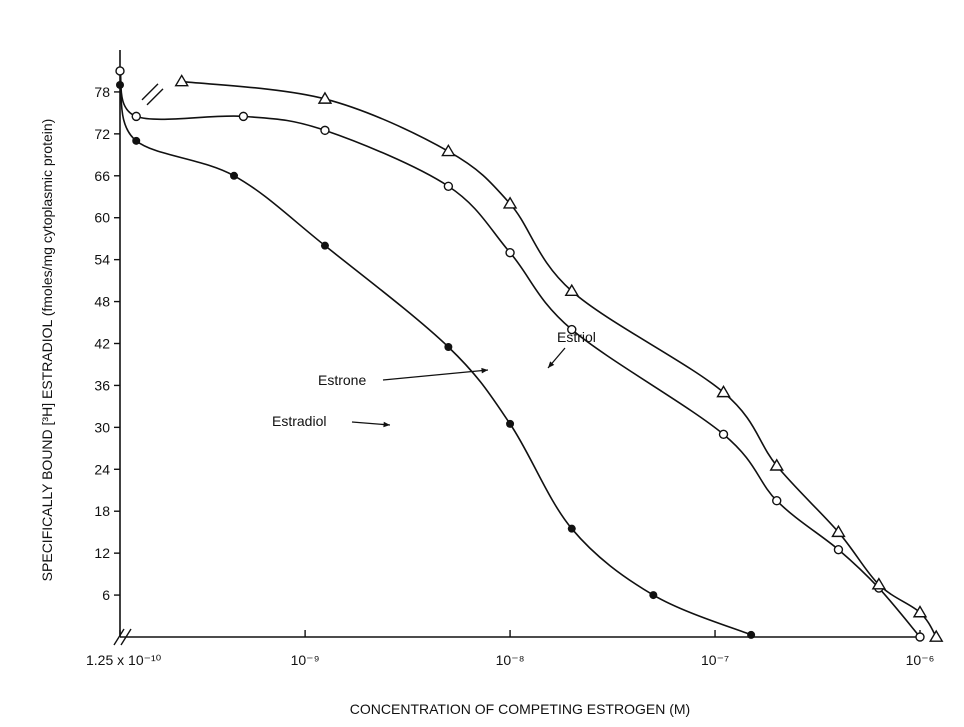 This screenshot has width=964, height=727. Describe the element at coordinates (102, 134) in the screenshot. I see `y-tick-label: 72` at that location.